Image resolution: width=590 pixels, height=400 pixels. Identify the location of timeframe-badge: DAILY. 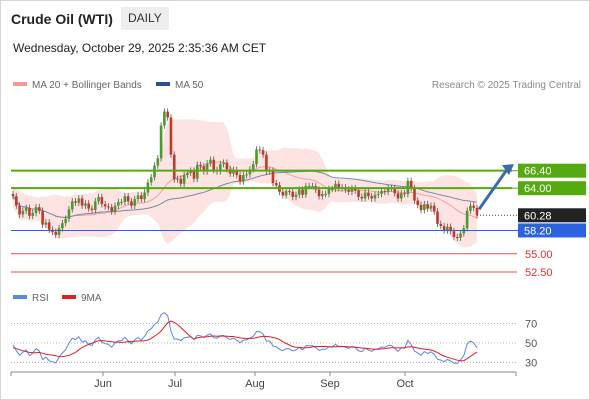
(145, 18).